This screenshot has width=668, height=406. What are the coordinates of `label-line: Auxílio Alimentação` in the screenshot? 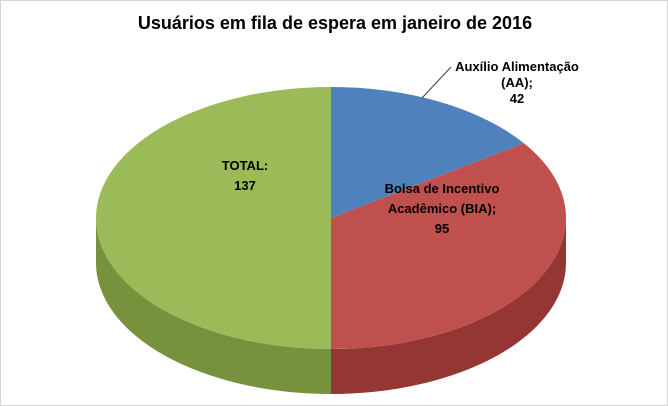 It's located at (517, 66).